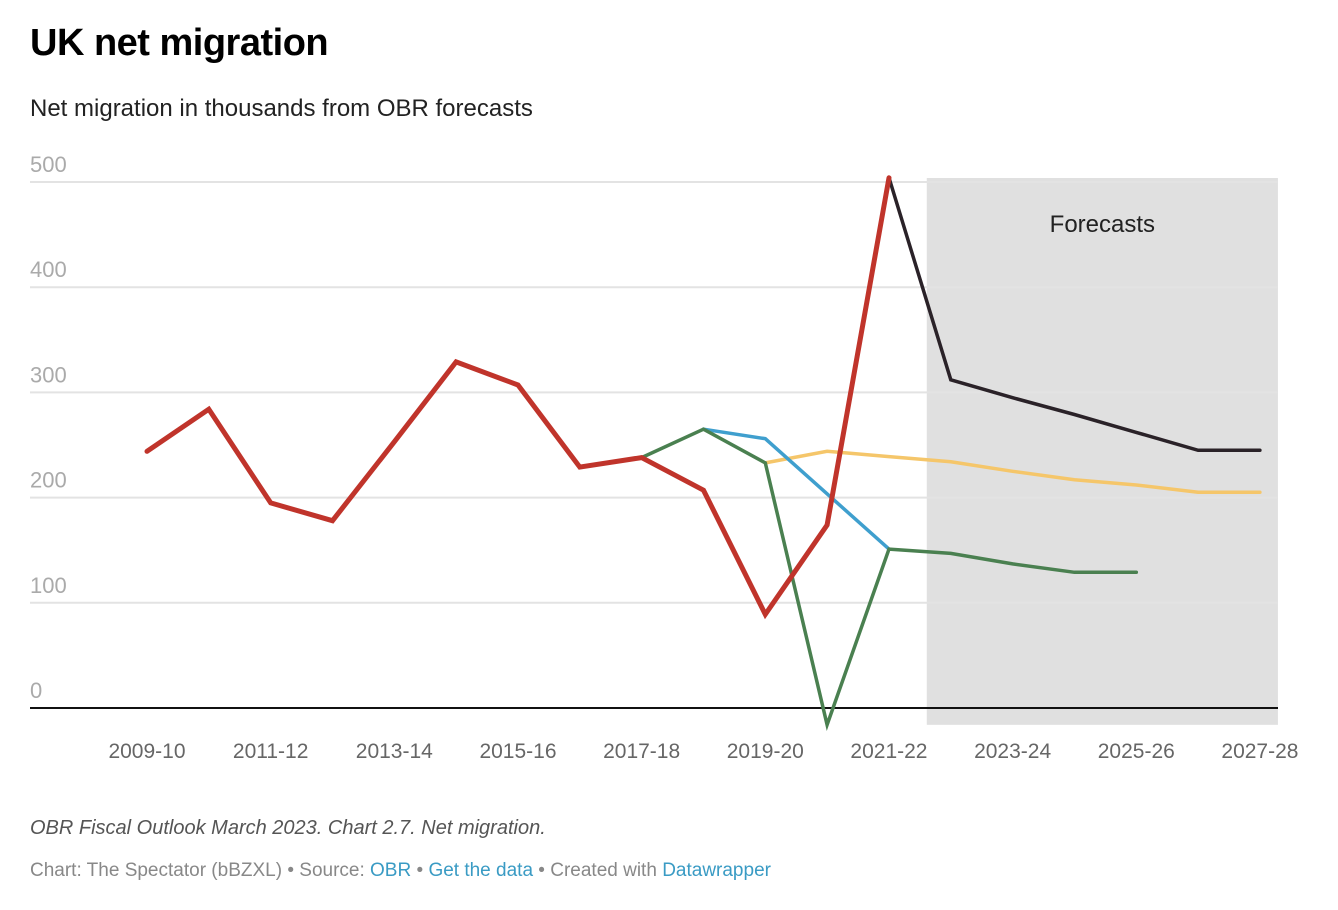 This screenshot has width=1338, height=910. What do you see at coordinates (889, 579) in the screenshot?
I see `series-line-green` at bounding box center [889, 579].